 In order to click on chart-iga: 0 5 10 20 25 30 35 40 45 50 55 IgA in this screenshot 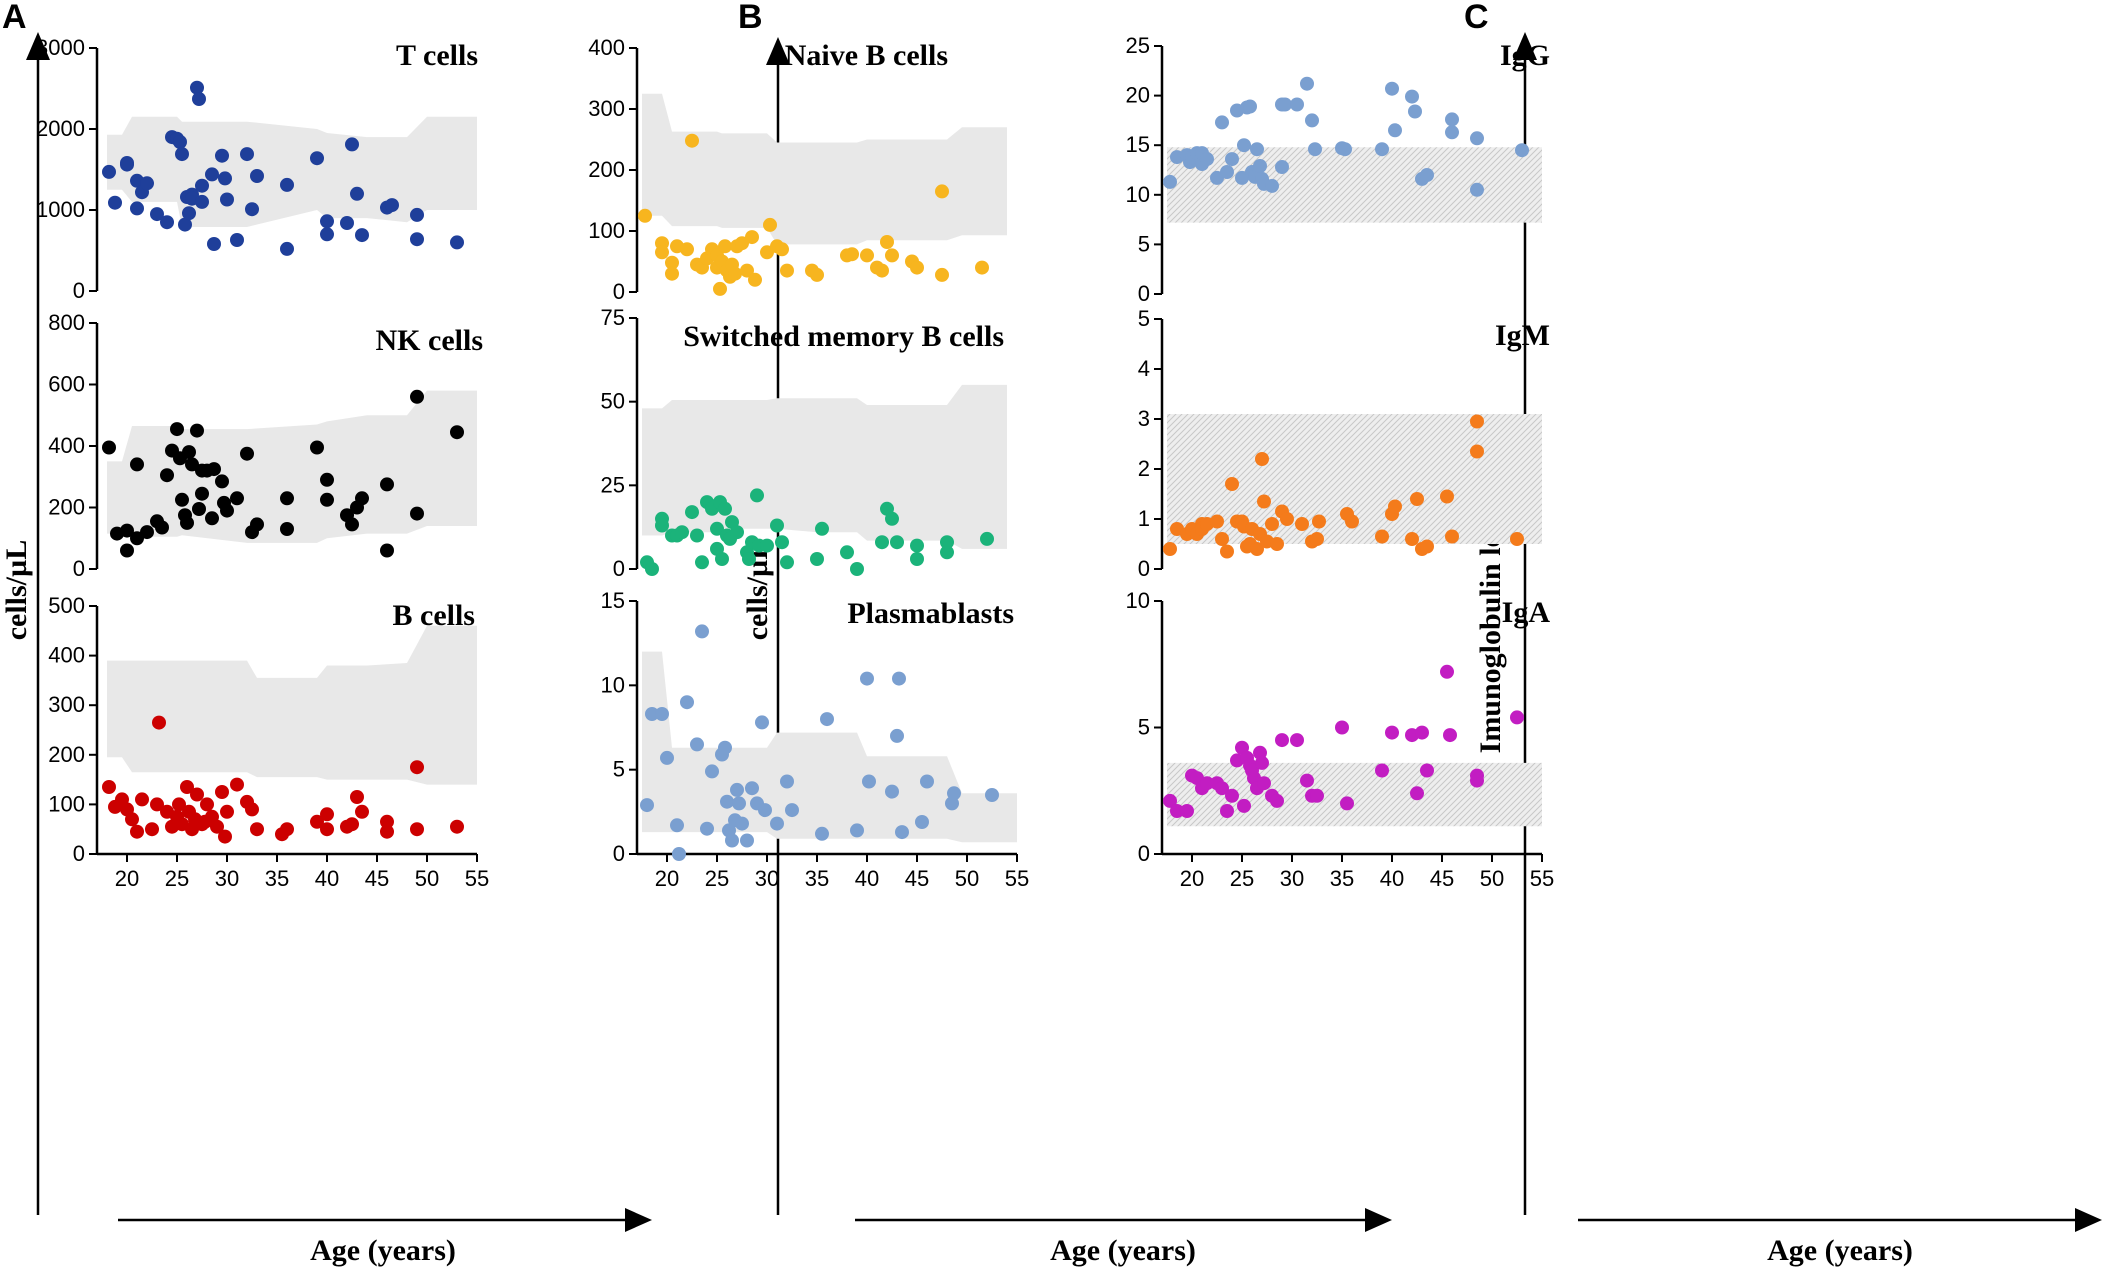, I will do `click(1340, 739)`.